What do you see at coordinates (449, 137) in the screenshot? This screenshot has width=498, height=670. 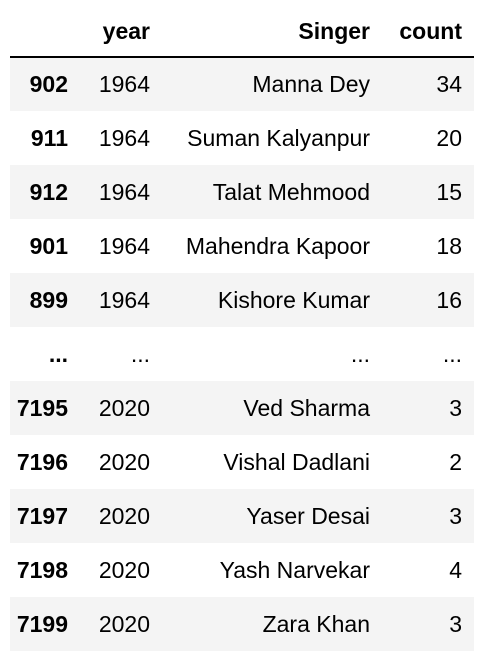 I see `count-cell: 20` at bounding box center [449, 137].